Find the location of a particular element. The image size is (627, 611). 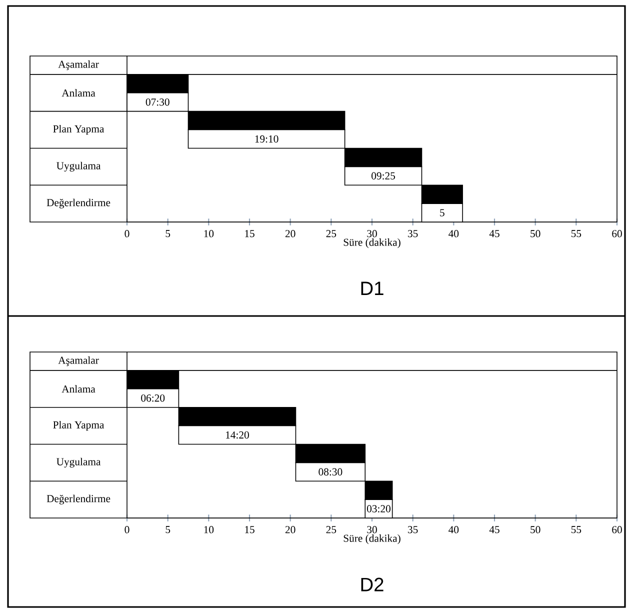

data-label: 03:20 is located at coordinates (378, 508).